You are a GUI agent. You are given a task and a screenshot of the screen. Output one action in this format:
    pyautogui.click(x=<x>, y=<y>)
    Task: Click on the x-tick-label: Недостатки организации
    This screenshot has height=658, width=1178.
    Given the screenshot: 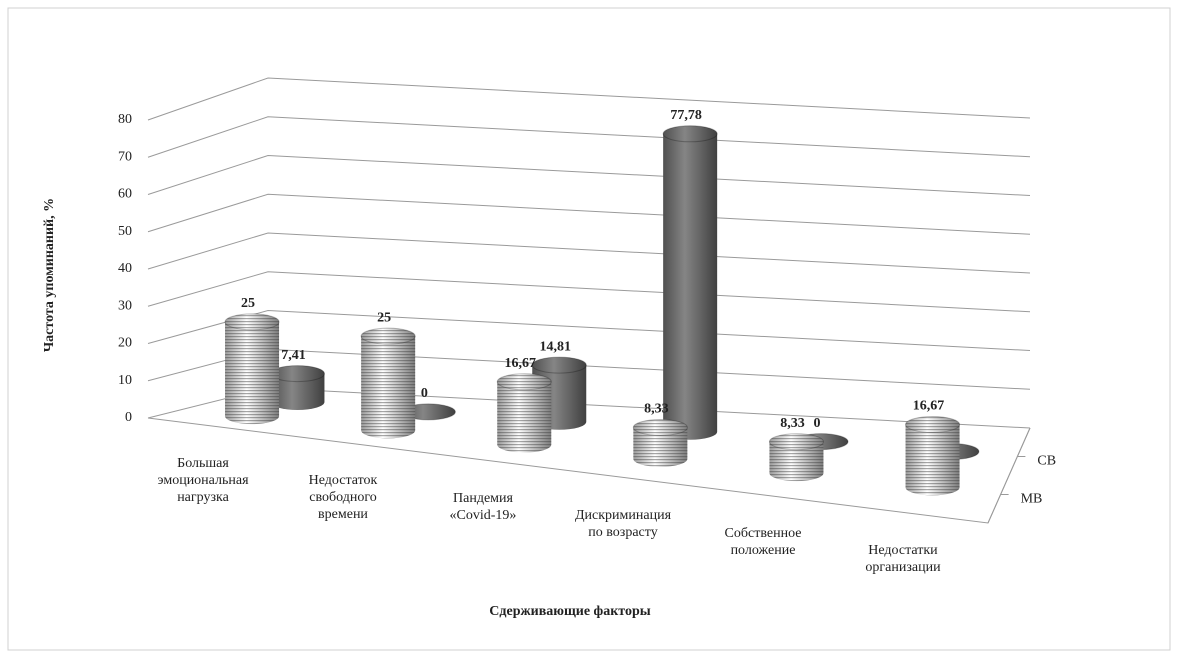 What is the action you would take?
    pyautogui.click(x=903, y=559)
    